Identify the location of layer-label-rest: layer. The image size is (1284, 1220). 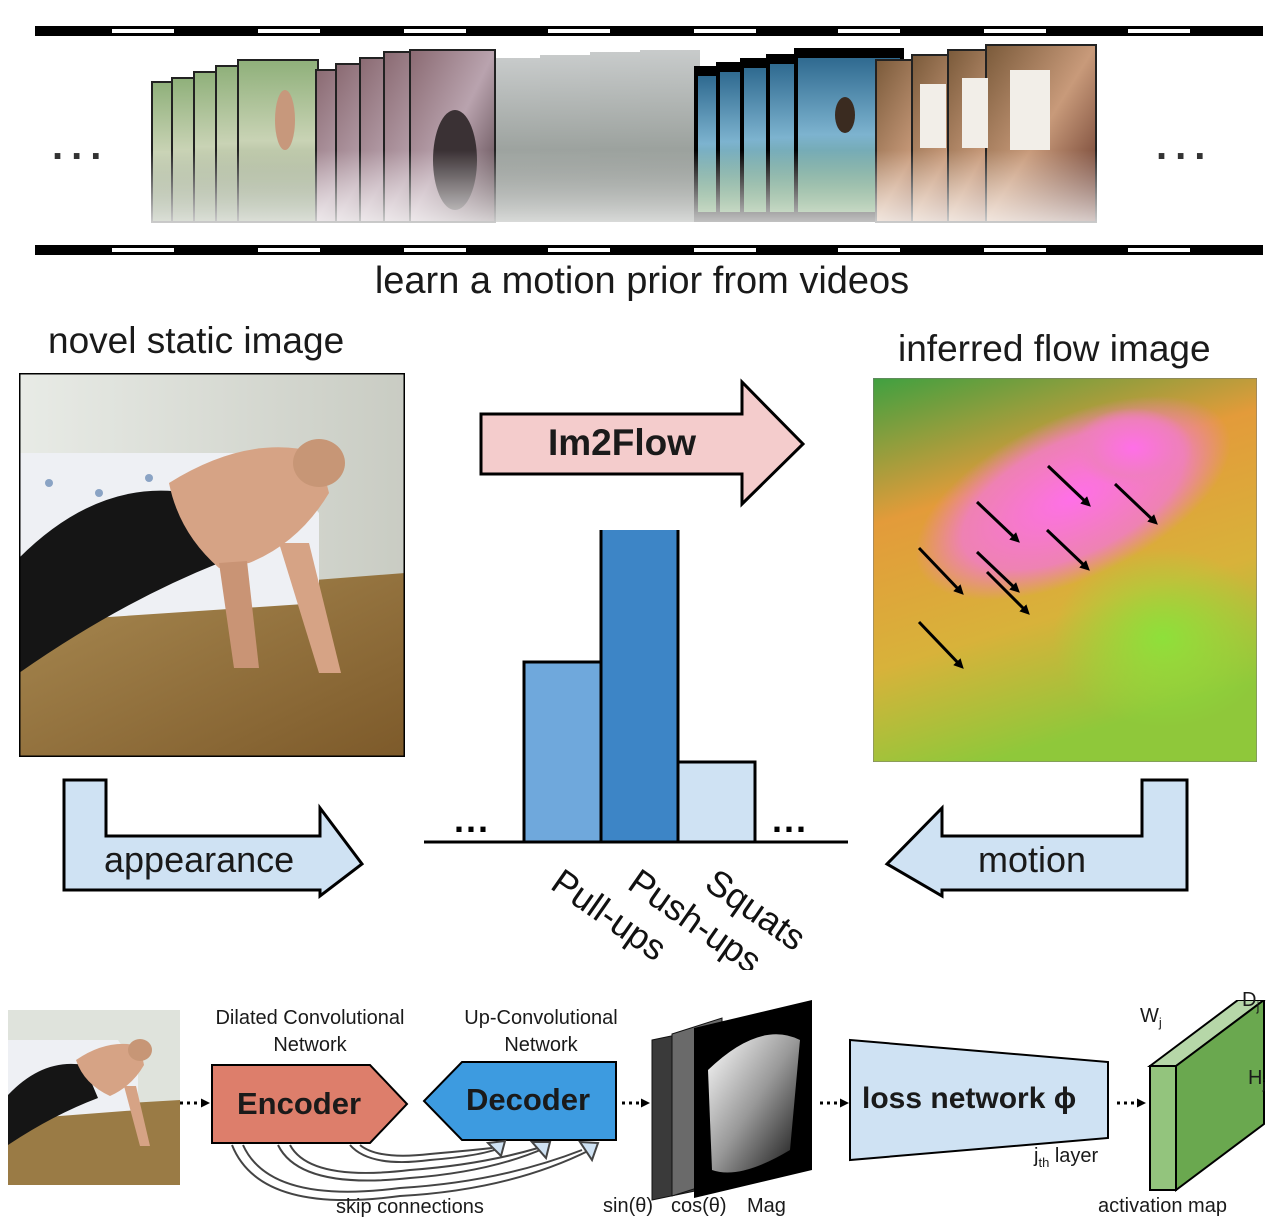
(1074, 1156).